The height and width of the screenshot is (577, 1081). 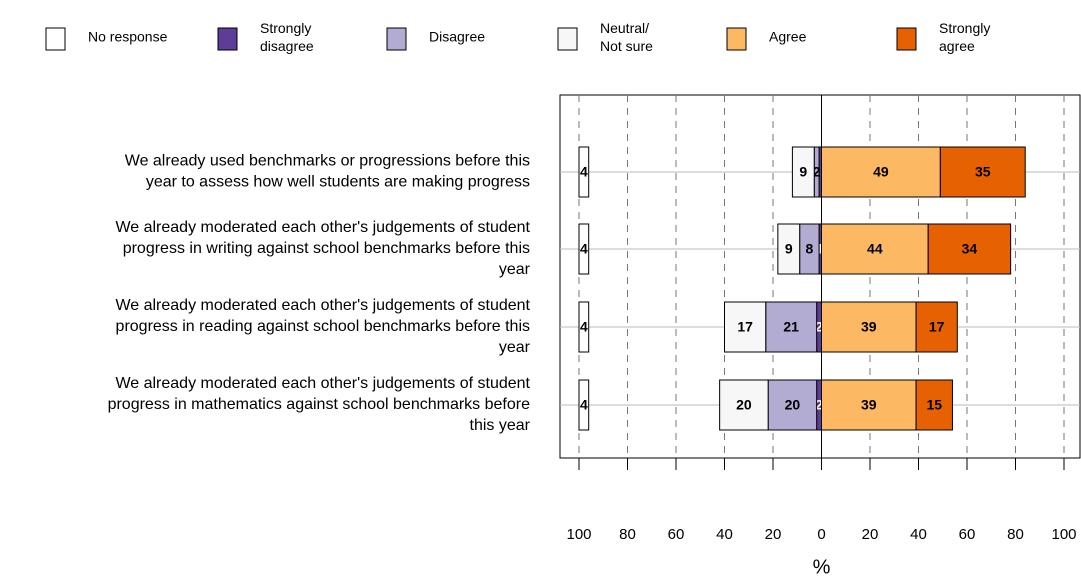 I want to click on legend-label: Strongly disagree, so click(x=287, y=37).